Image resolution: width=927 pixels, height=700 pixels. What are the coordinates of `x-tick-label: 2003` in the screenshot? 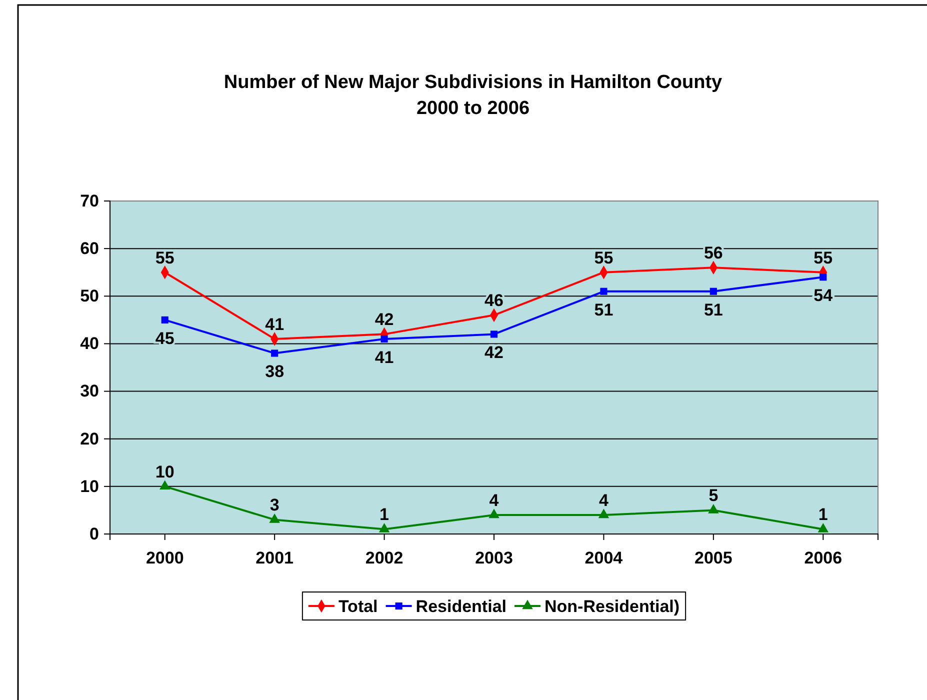 It's located at (494, 558).